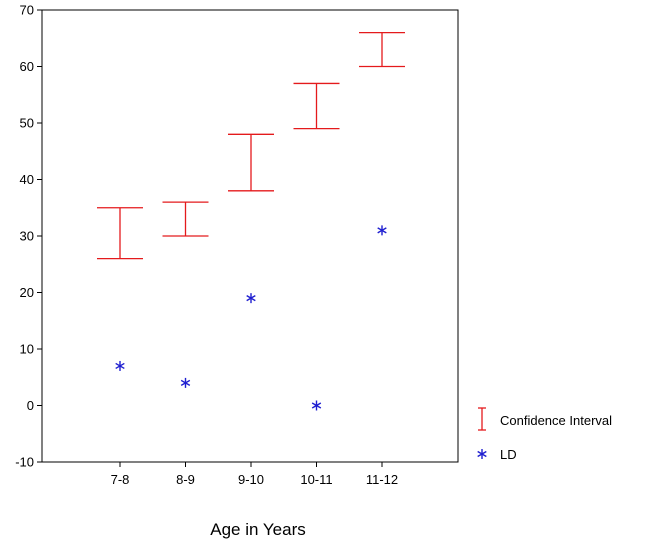  I want to click on legend-entry-confidence-interval: Confidence Interval, so click(545, 419).